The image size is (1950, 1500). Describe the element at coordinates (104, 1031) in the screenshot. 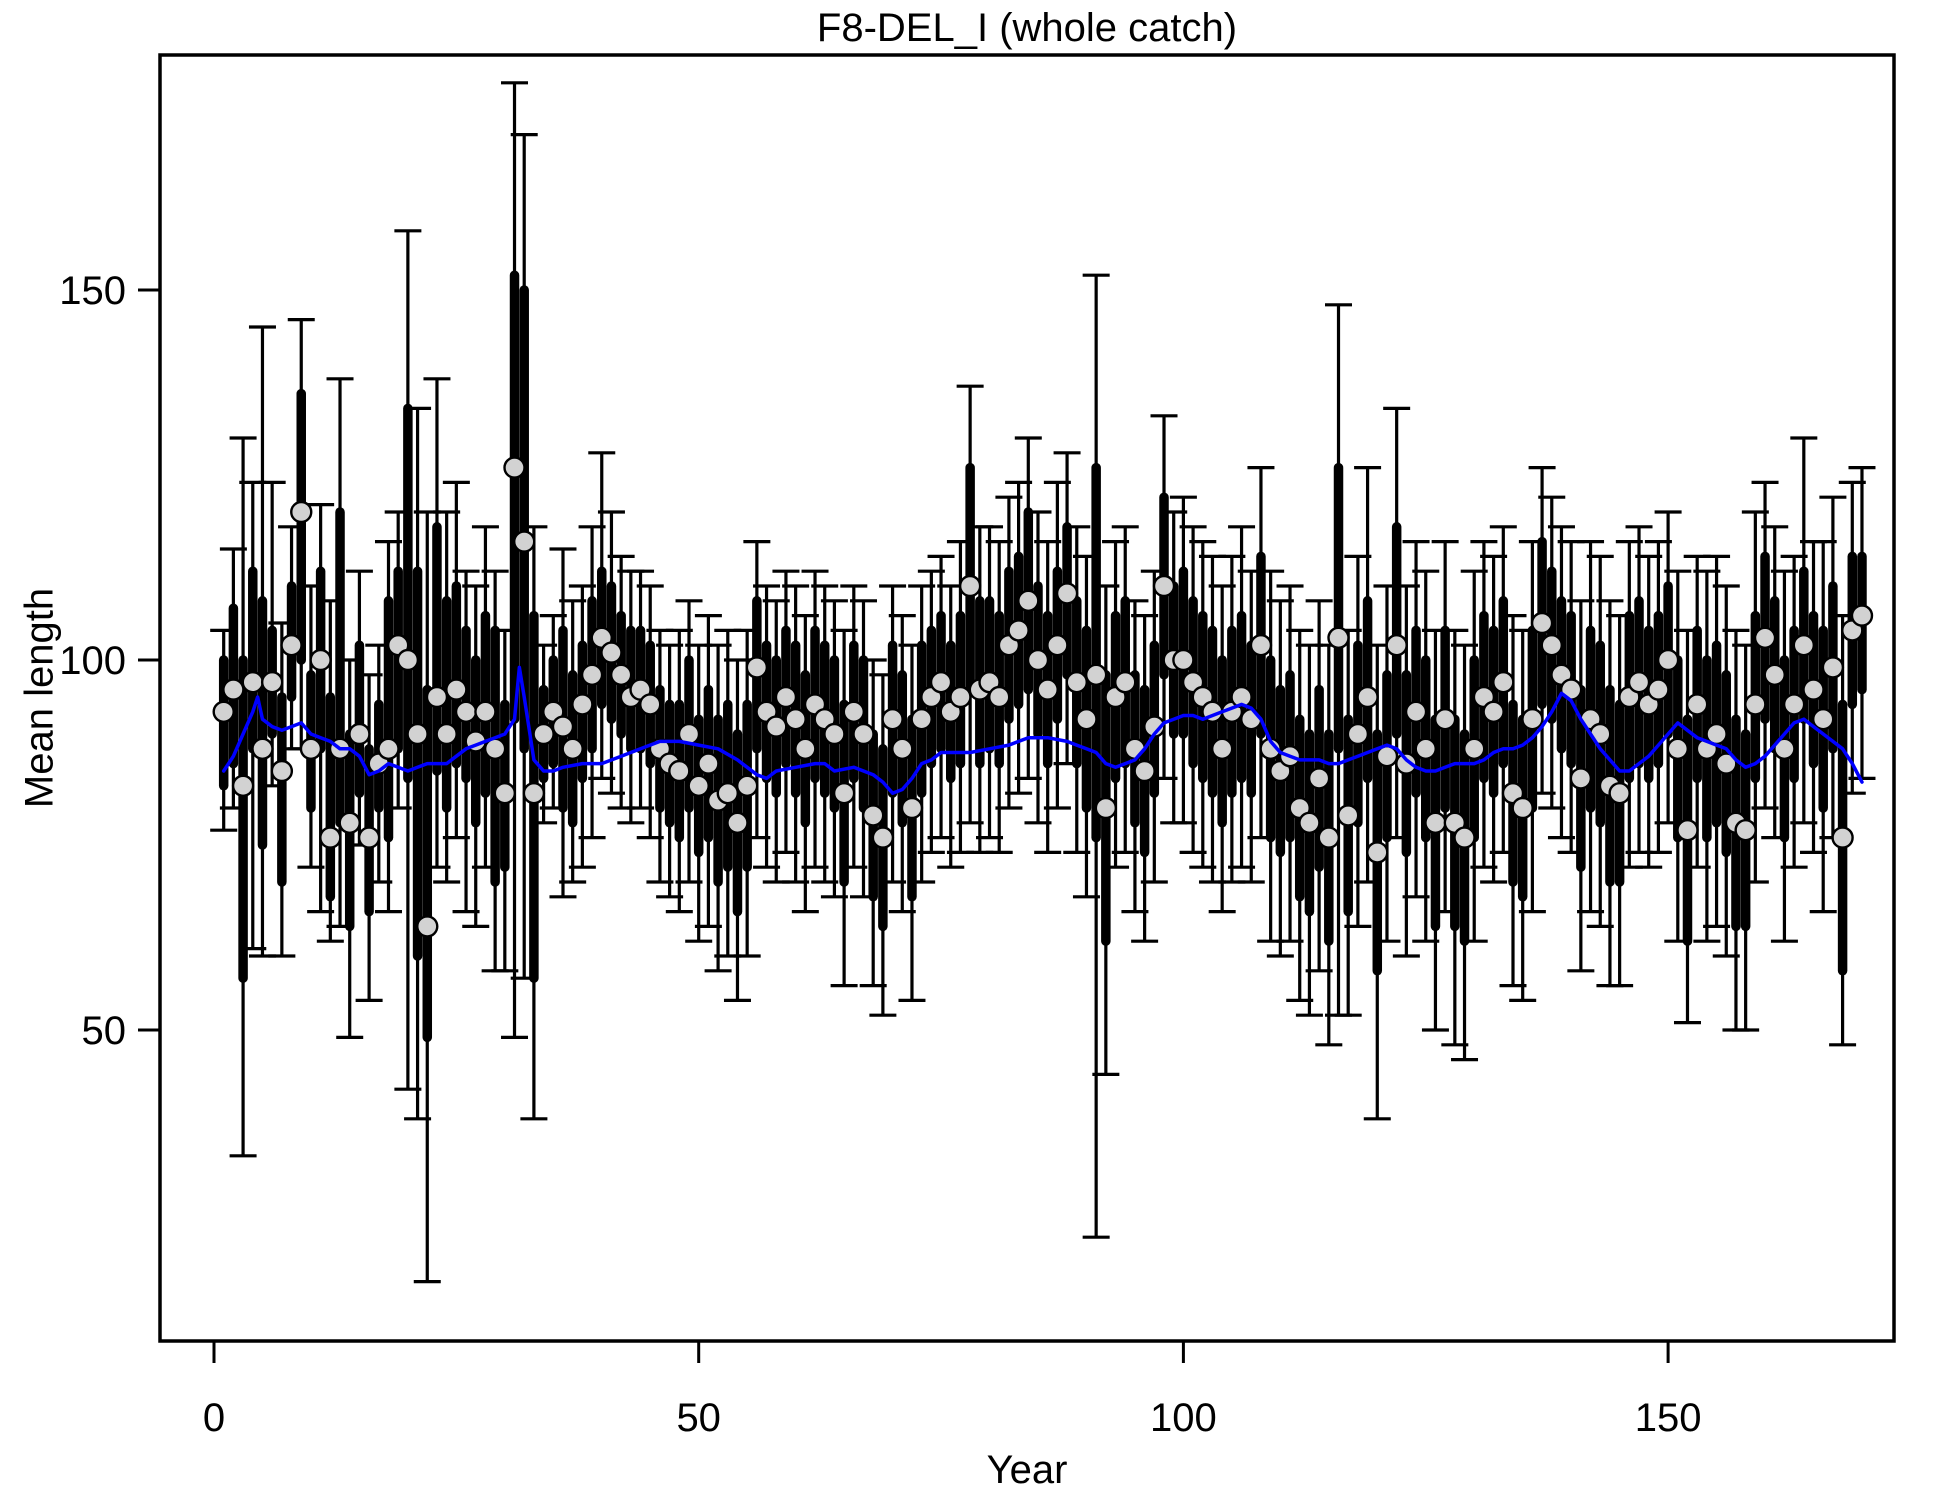

I see `y-tick-label: 50` at that location.